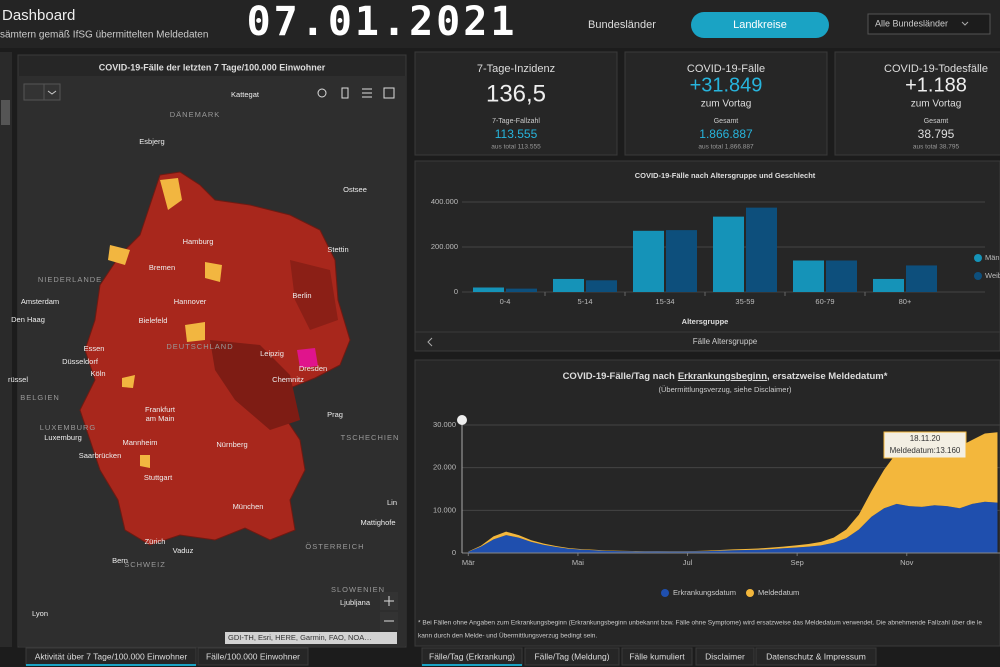  Describe the element at coordinates (992, 257) in the screenshot. I see `legend-label: Män` at that location.